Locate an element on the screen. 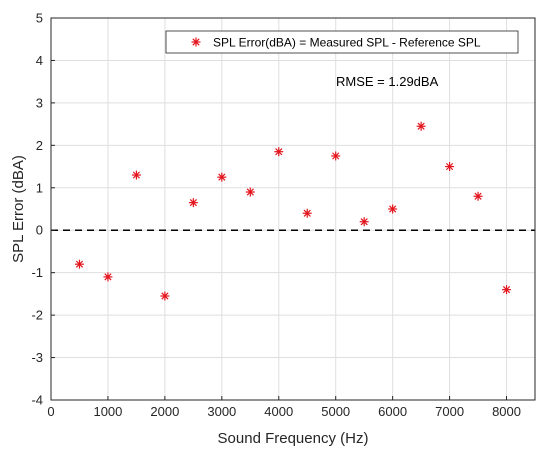  y-tick-label: -1 is located at coordinates (37, 272).